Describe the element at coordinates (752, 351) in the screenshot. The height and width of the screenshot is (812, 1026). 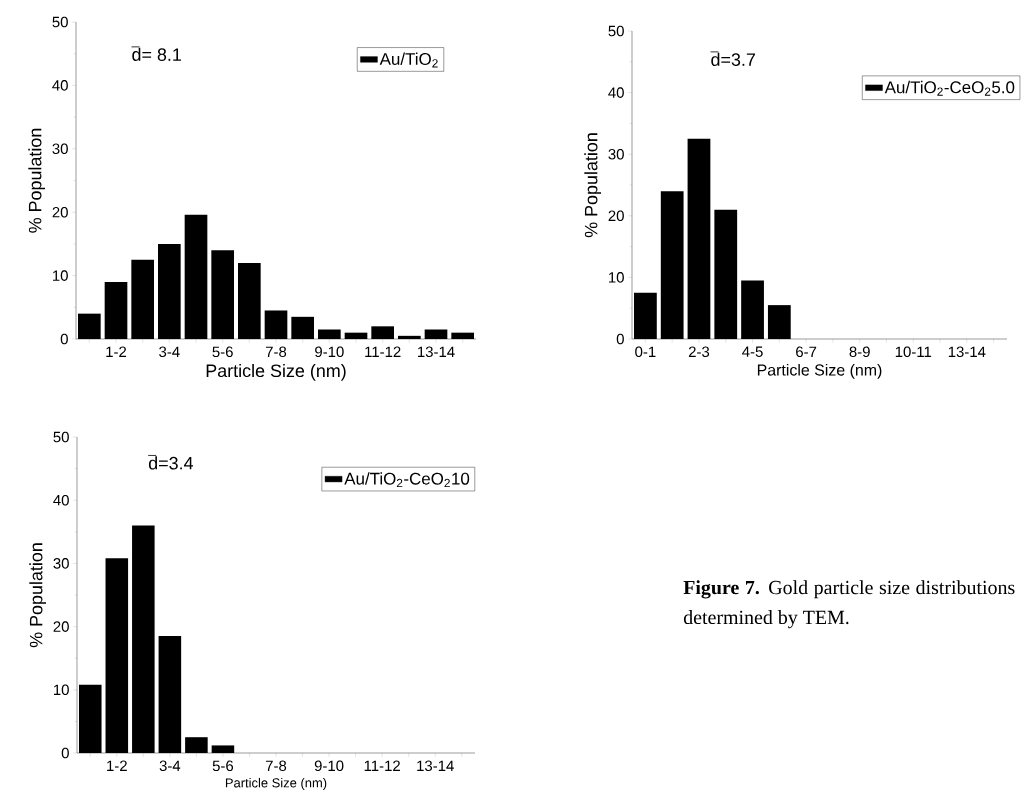
I see `x-tick-label: 4-5` at that location.